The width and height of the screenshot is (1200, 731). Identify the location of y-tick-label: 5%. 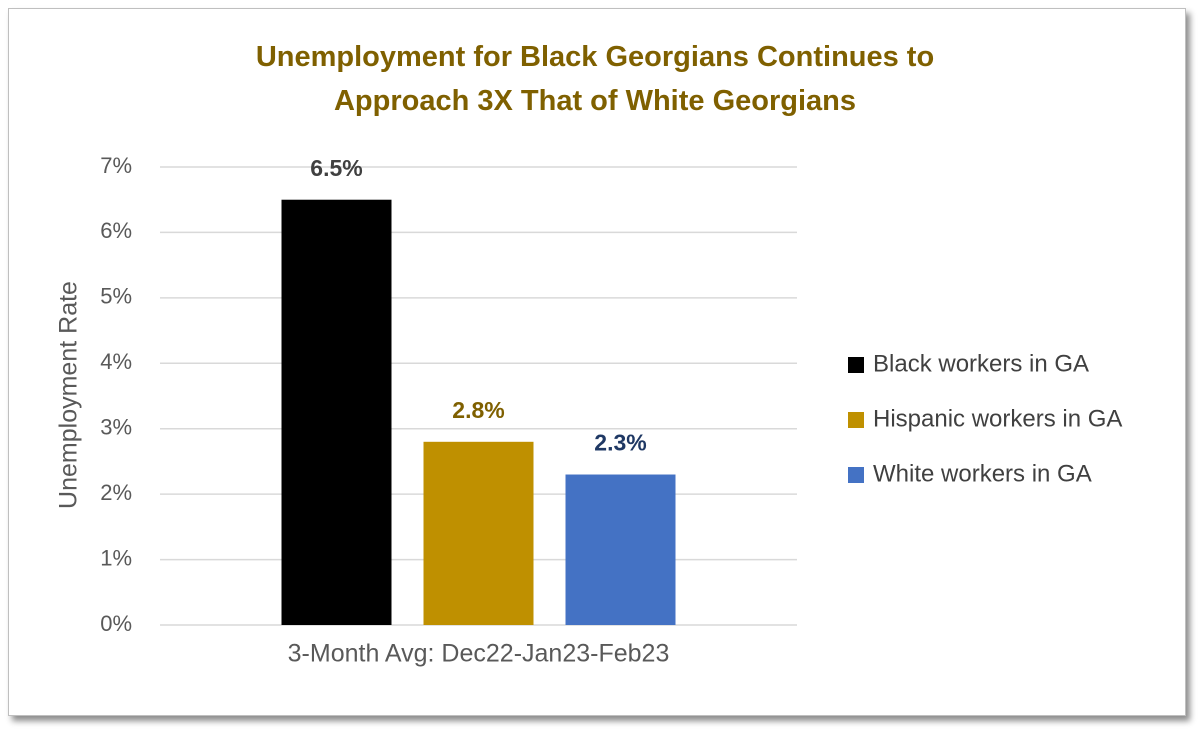
(116, 296).